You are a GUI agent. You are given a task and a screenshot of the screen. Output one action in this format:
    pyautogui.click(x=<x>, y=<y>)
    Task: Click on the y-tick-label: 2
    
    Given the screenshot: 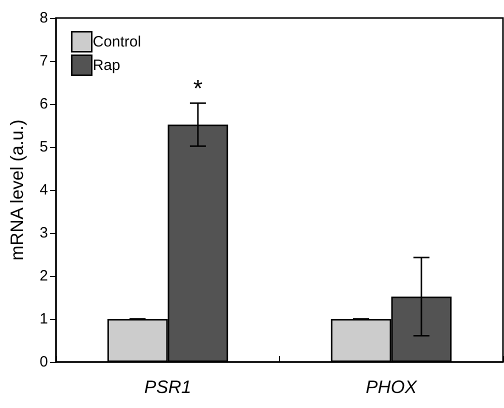 What is the action you would take?
    pyautogui.click(x=44, y=276)
    